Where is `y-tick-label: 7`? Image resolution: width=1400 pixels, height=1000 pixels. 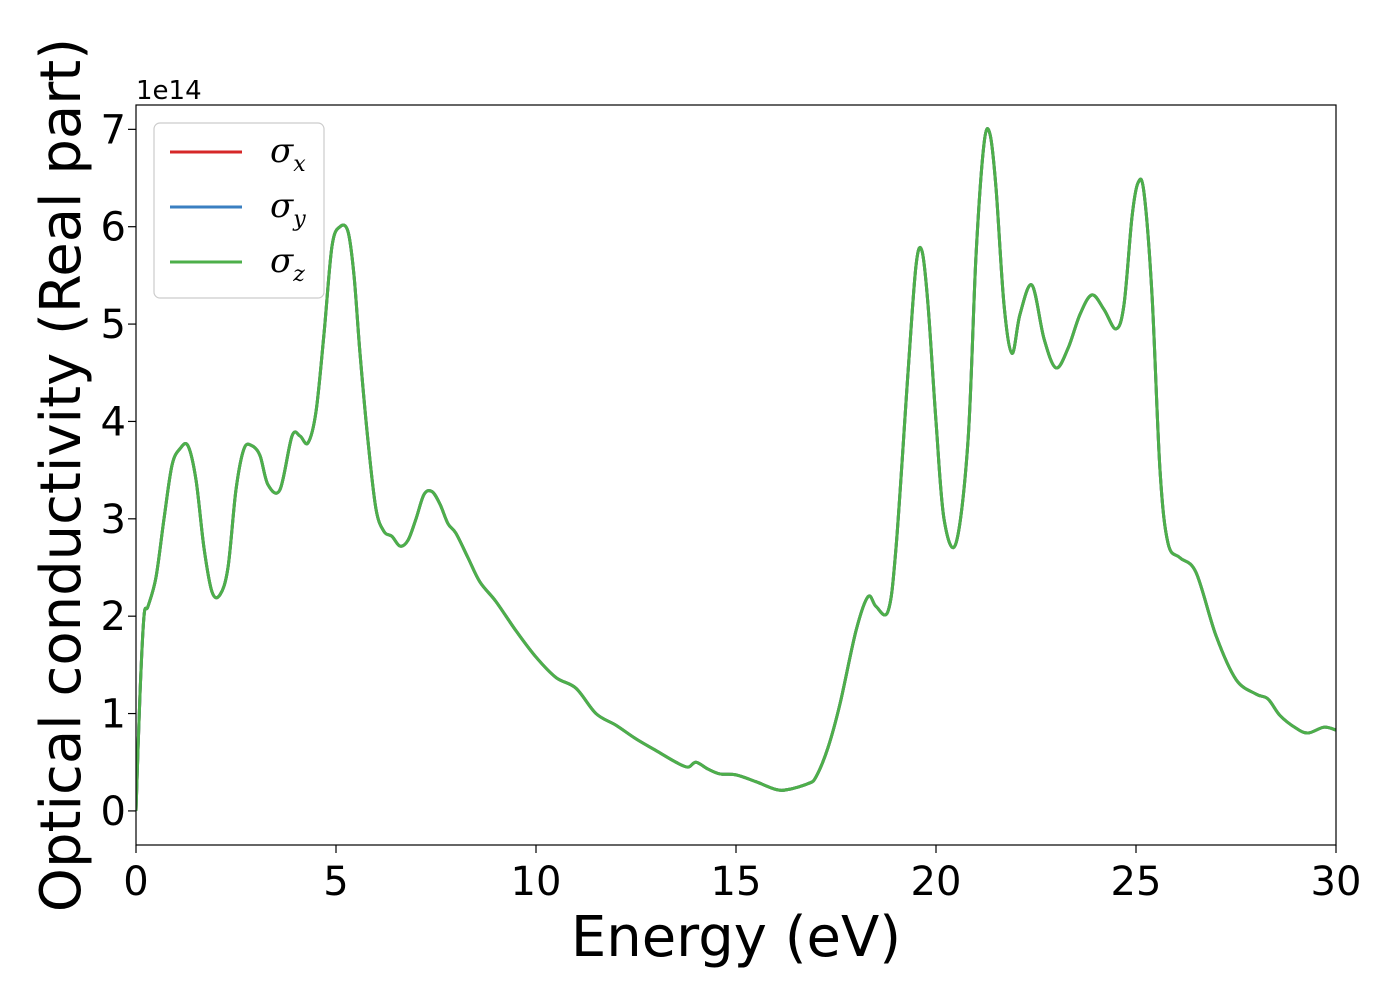 y-tick-label: 7 is located at coordinates (113, 130).